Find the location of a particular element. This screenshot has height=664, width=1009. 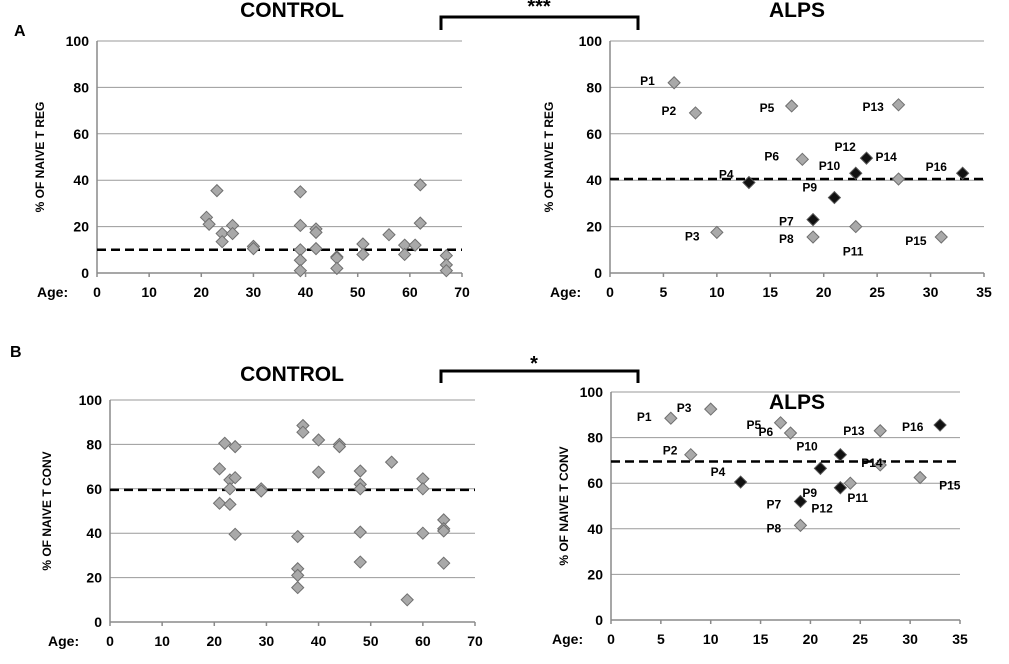

data-point-p12 is located at coordinates (866, 158).